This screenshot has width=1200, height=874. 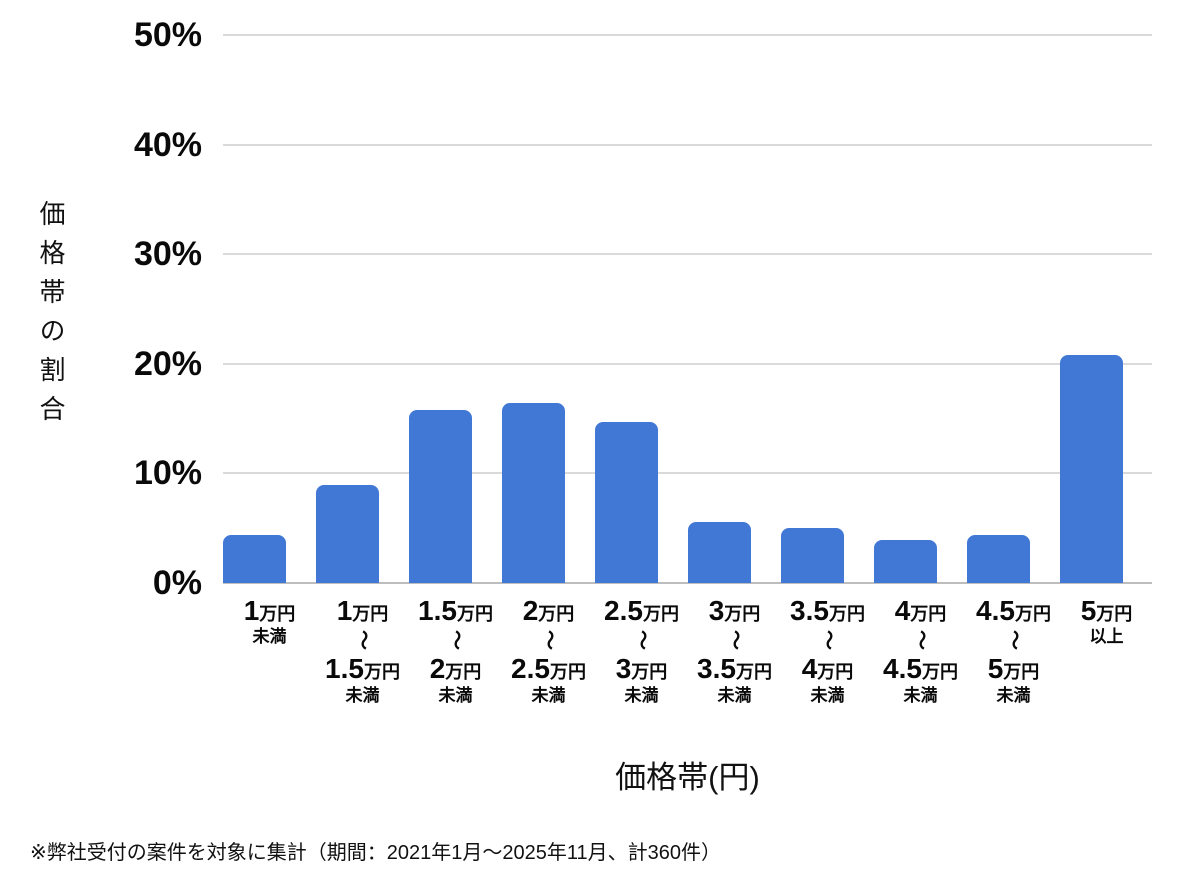 I want to click on x-label-range-end: 2.5万円, so click(x=548, y=669).